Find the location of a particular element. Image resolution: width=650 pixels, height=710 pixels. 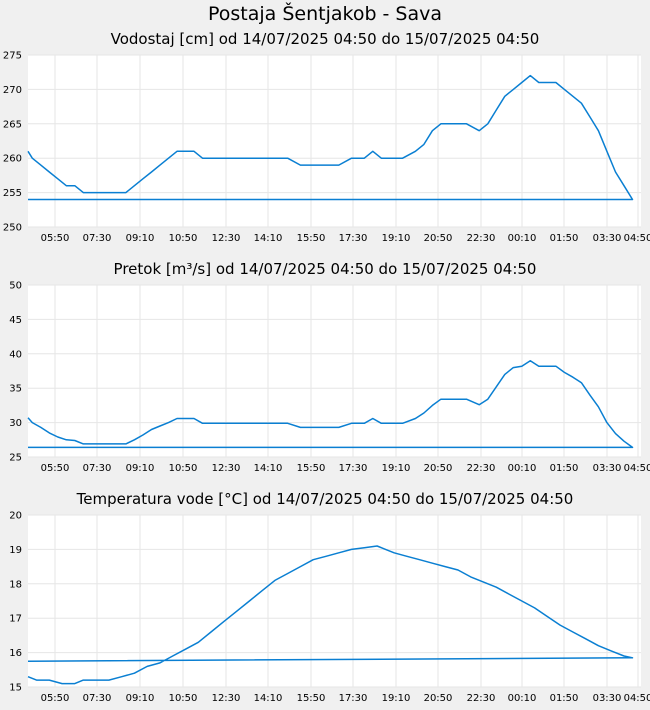

discharge-x-tick-label: 17:30 is located at coordinates (353, 468).